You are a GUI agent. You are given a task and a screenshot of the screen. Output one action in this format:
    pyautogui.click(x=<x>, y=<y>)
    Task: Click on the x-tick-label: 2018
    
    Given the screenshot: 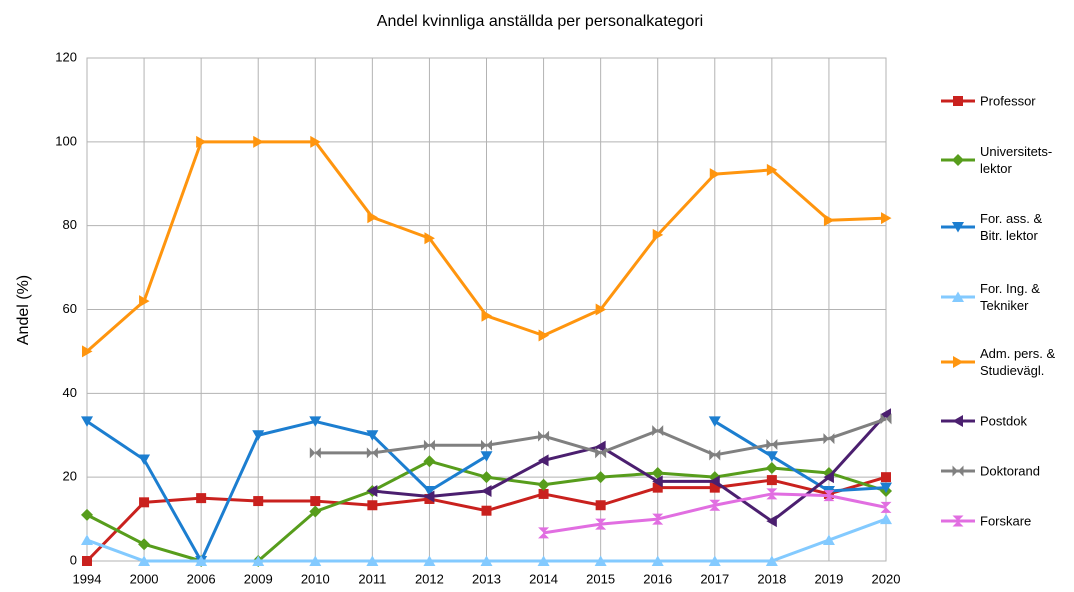 What is the action you would take?
    pyautogui.click(x=771, y=578)
    